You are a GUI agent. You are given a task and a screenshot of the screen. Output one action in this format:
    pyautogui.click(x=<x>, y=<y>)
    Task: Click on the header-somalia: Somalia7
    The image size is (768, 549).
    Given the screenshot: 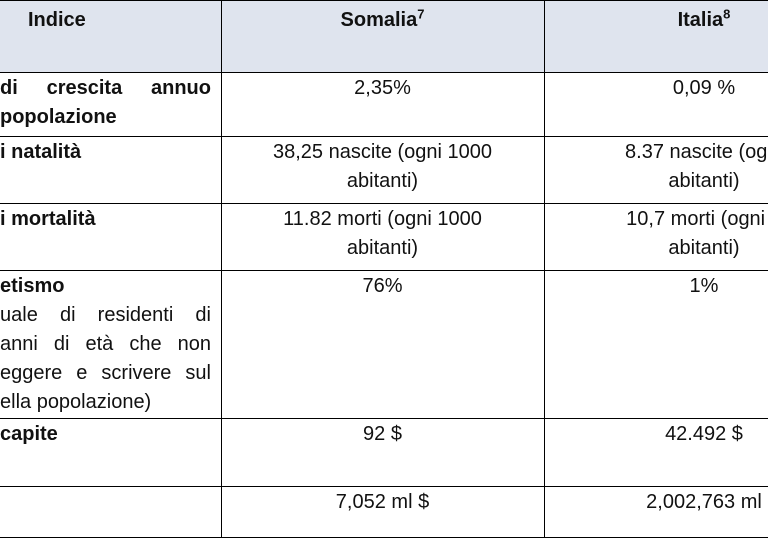 What is the action you would take?
    pyautogui.click(x=382, y=20)
    